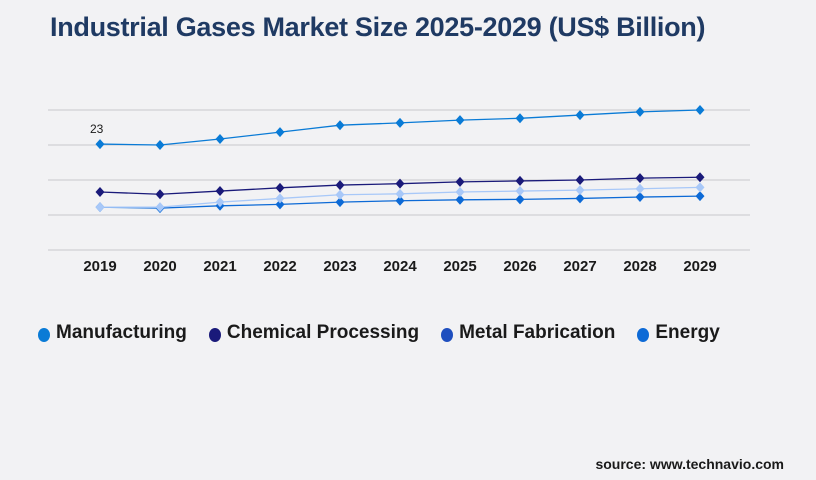  What do you see at coordinates (219, 266) in the screenshot?
I see `x-tick-label: 2021` at bounding box center [219, 266].